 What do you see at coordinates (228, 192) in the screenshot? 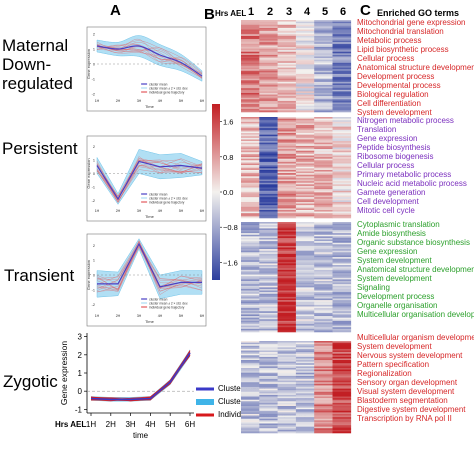
I see `colorbar-tick-label: 0.0` at bounding box center [228, 192].